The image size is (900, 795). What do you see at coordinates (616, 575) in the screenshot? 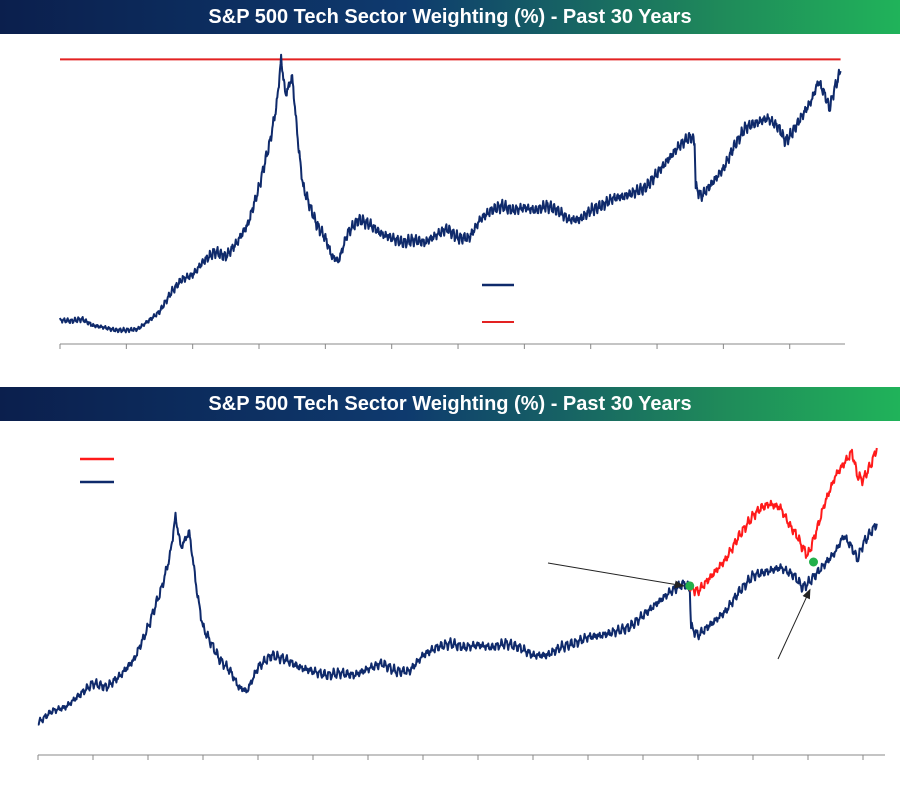
I see `annotation-2018-arrow` at bounding box center [616, 575].